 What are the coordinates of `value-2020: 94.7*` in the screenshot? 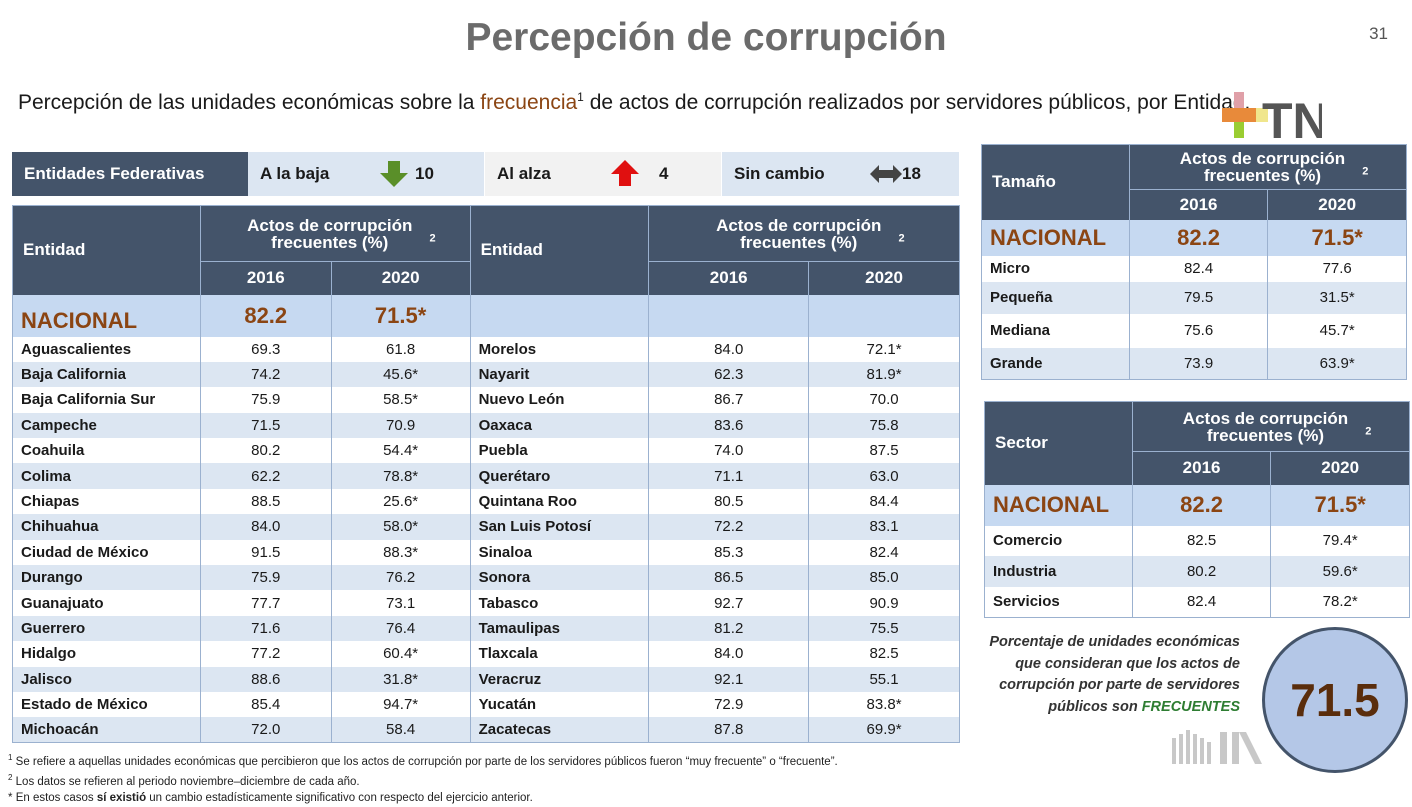 It's located at (401, 704).